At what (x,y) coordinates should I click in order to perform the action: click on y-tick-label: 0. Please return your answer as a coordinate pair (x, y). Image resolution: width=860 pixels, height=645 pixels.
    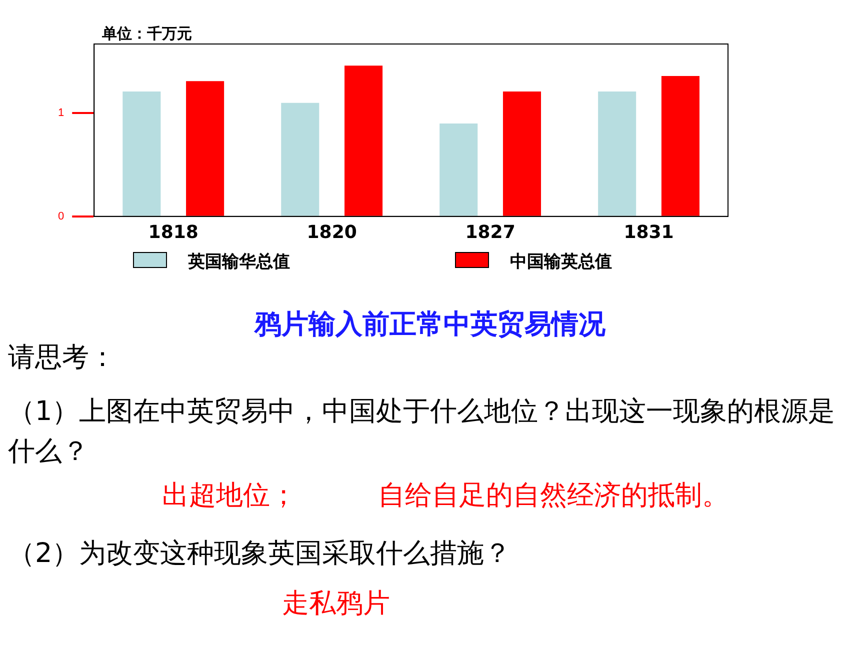
    Looking at the image, I should click on (61, 216).